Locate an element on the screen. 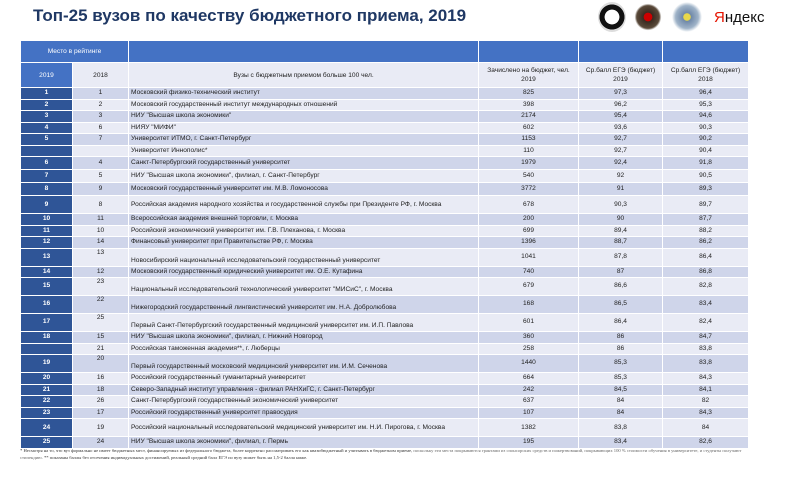 Image resolution: width=800 pixels, height=479 pixels. ege-2019: 86,4 is located at coordinates (621, 322).